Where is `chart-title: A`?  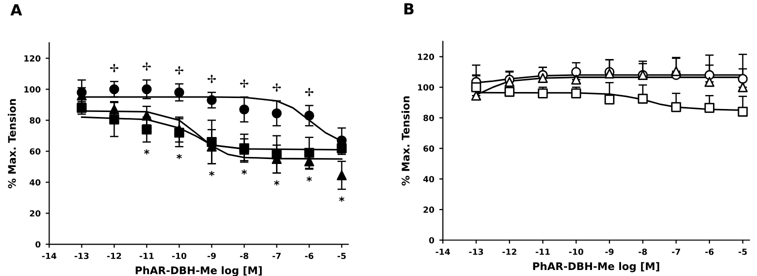
chart-title: A is located at coordinates (16, 10).